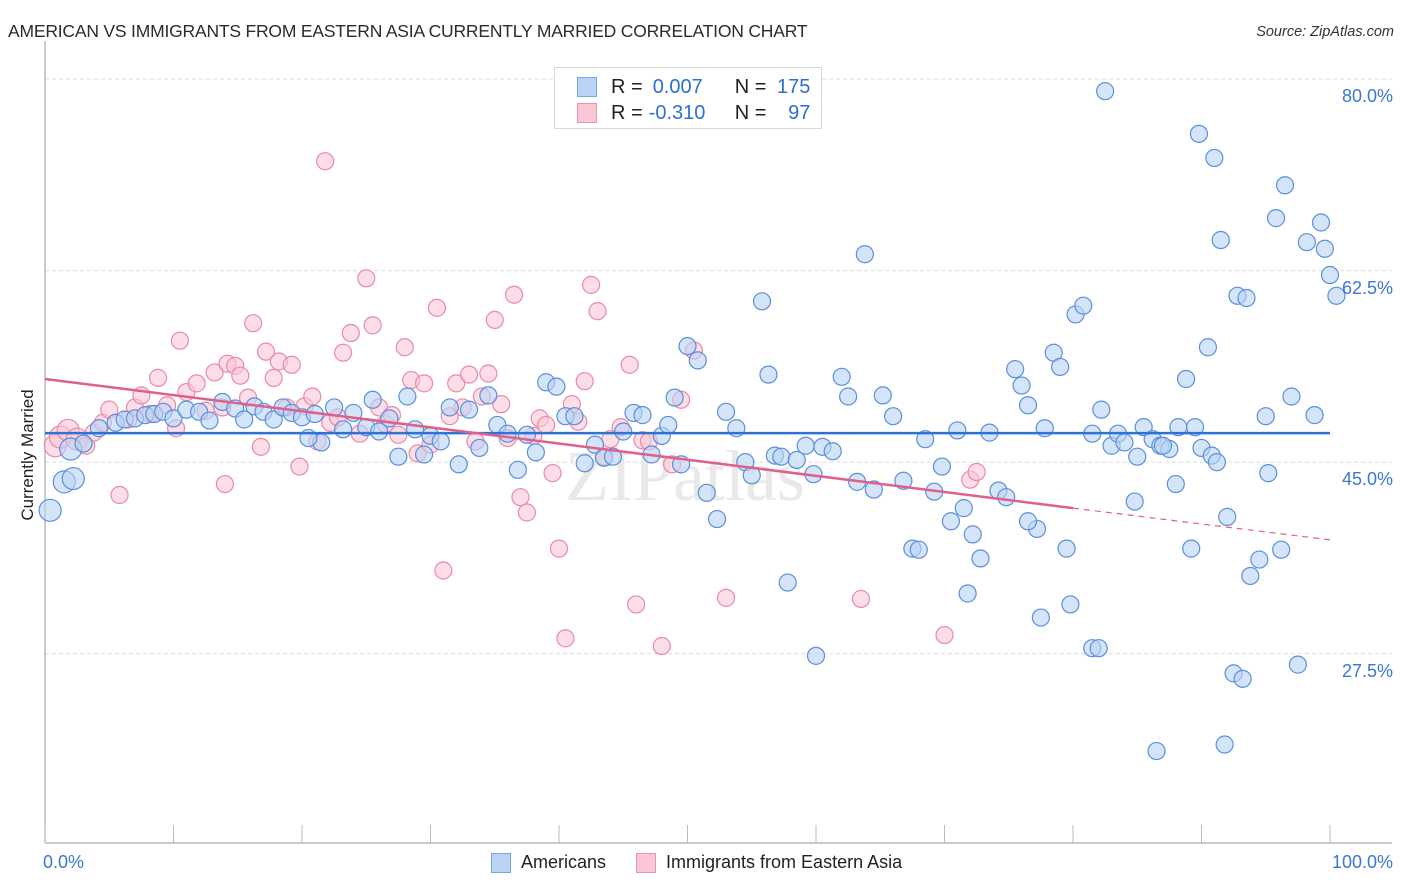 The width and height of the screenshot is (1406, 892). Describe the element at coordinates (769, 862) in the screenshot. I see `legend-item-immigrants: Immigrants from Eastern Asia` at that location.